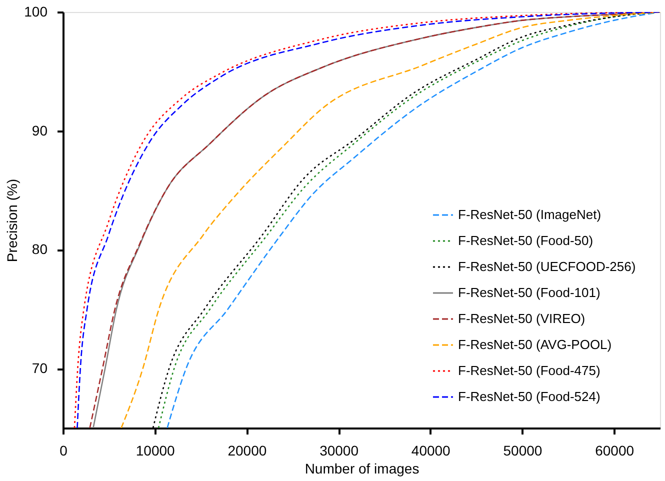 The height and width of the screenshot is (481, 665). I want to click on y-axis-title: Precision (%), so click(12, 220).